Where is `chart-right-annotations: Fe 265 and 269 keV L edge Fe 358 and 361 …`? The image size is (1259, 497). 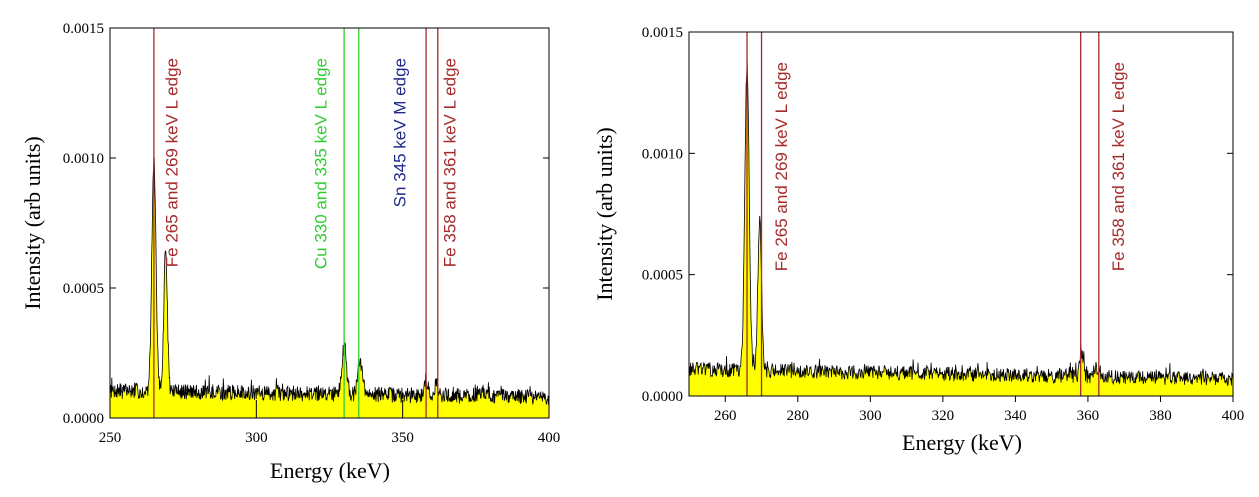 chart-right-annotations: Fe 265 and 269 keV L edge Fe 358 and 361 … is located at coordinates (950, 166).